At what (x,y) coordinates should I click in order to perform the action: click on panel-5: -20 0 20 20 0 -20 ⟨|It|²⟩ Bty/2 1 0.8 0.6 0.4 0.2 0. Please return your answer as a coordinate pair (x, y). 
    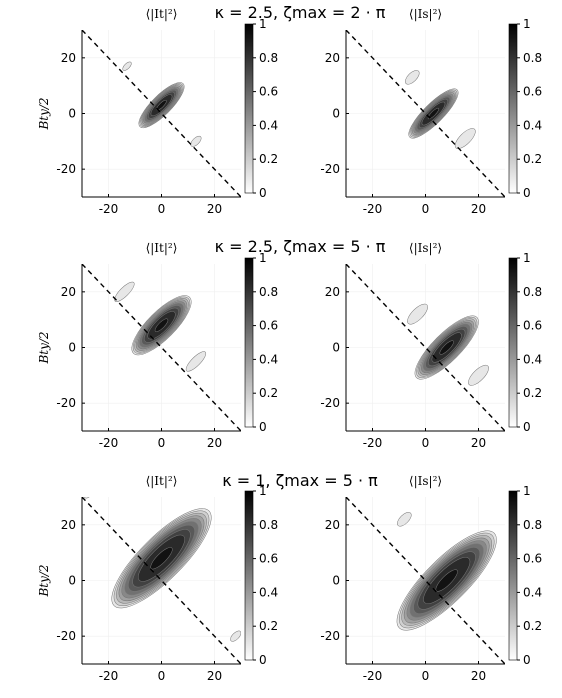
    Looking at the image, I should click on (157, 578).